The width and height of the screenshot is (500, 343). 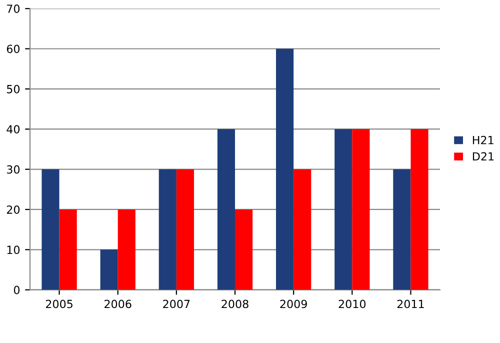 I want to click on x-tick-label: 2009, so click(x=293, y=304).